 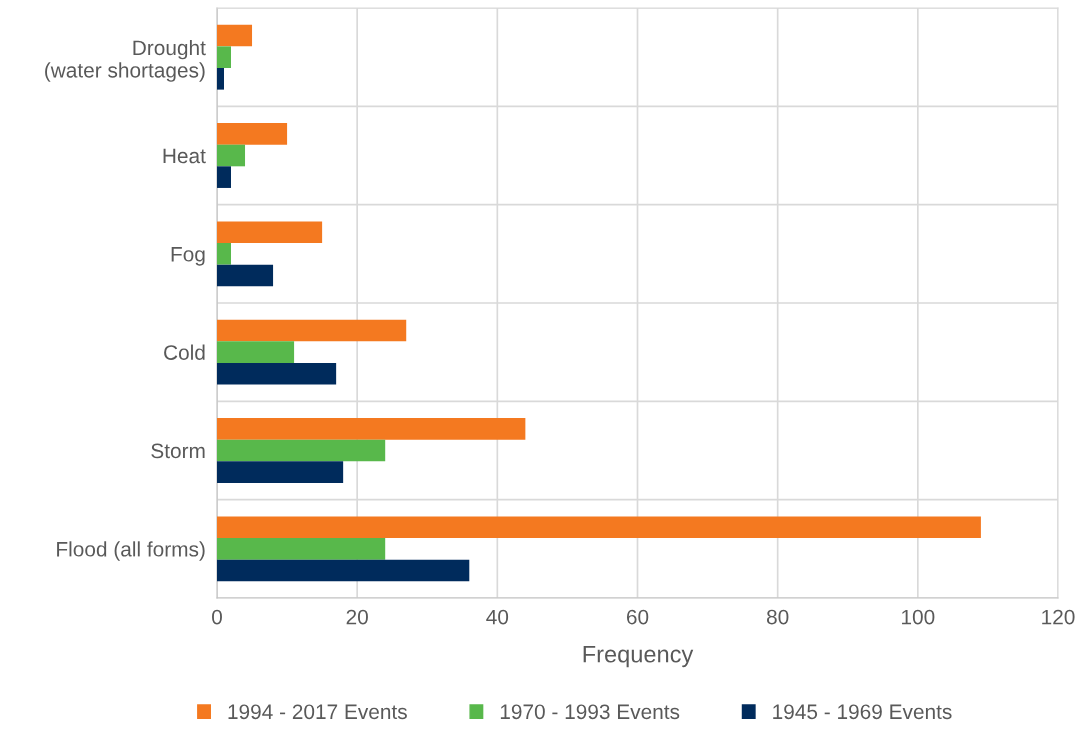 What do you see at coordinates (862, 712) in the screenshot?
I see `legend-label: 1945 - 1969 Events` at bounding box center [862, 712].